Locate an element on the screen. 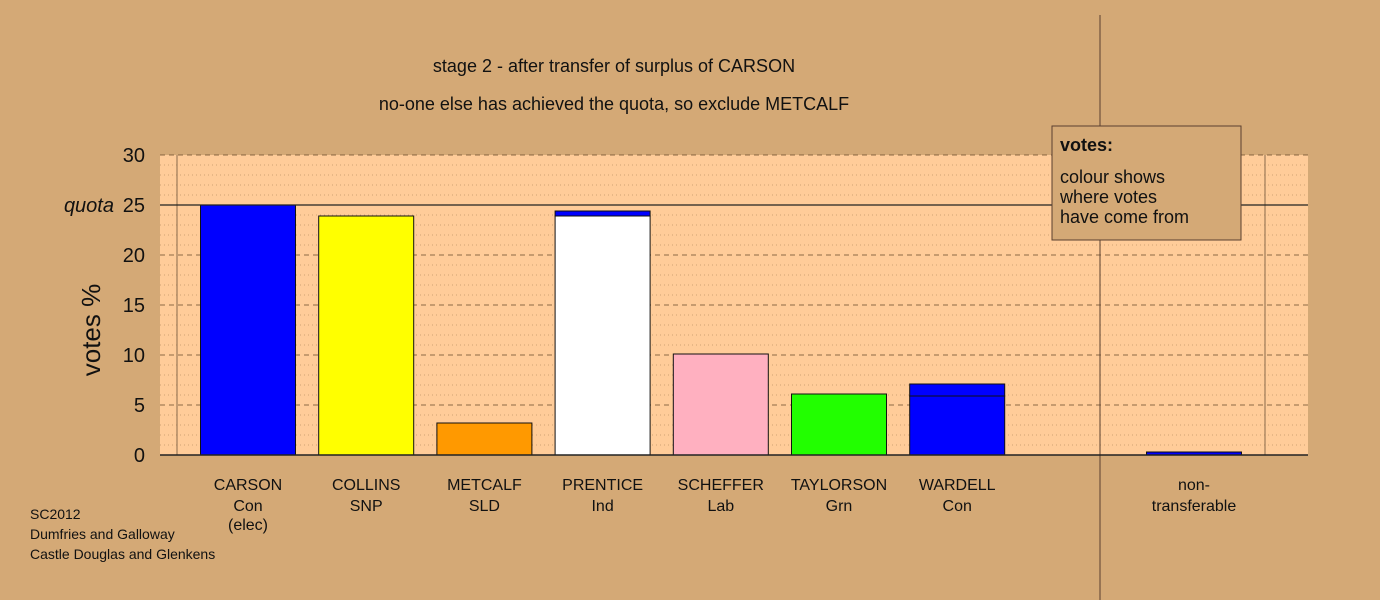 The height and width of the screenshot is (600, 1380). y-tick-label: 5 is located at coordinates (139, 406).